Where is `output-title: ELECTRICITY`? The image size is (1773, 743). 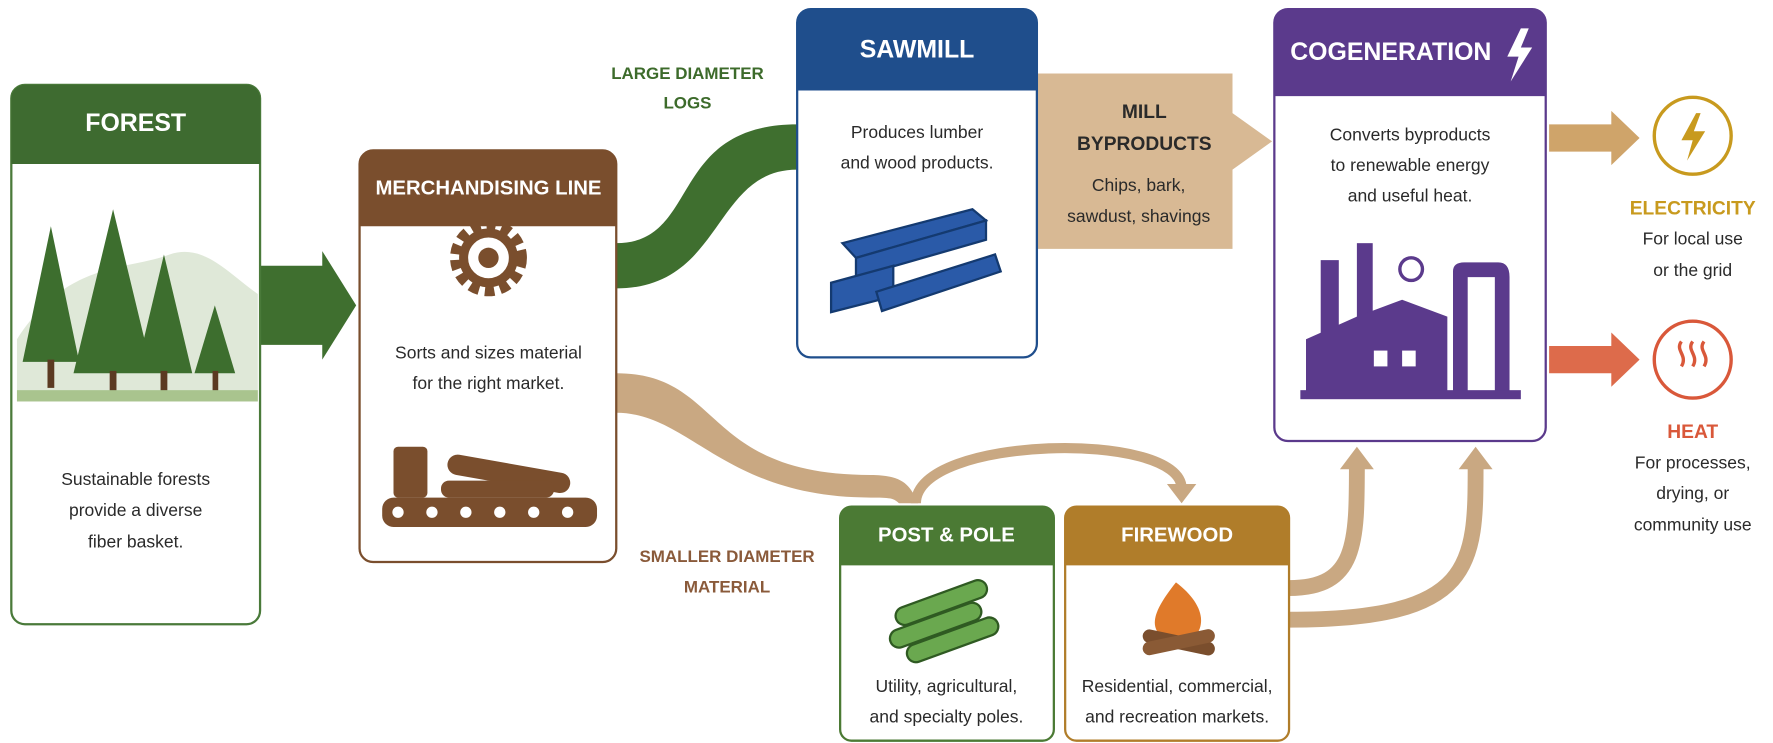
output-title: ELECTRICITY is located at coordinates (1693, 208).